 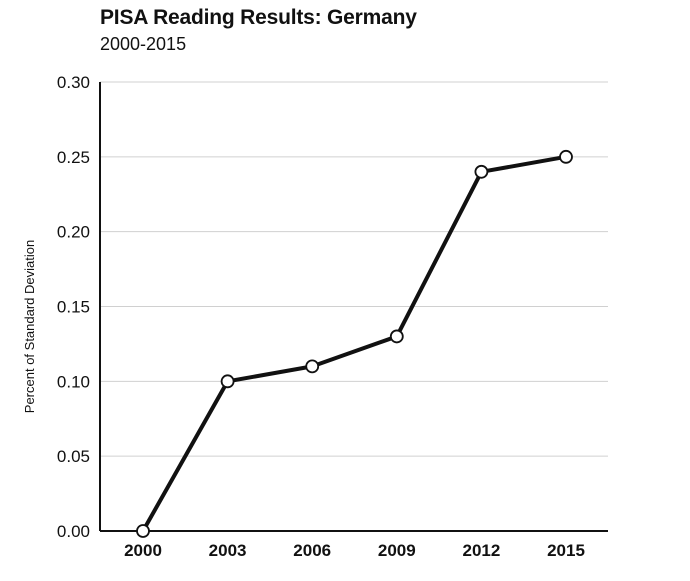 What do you see at coordinates (481, 550) in the screenshot?
I see `x-tick-label: 2012` at bounding box center [481, 550].